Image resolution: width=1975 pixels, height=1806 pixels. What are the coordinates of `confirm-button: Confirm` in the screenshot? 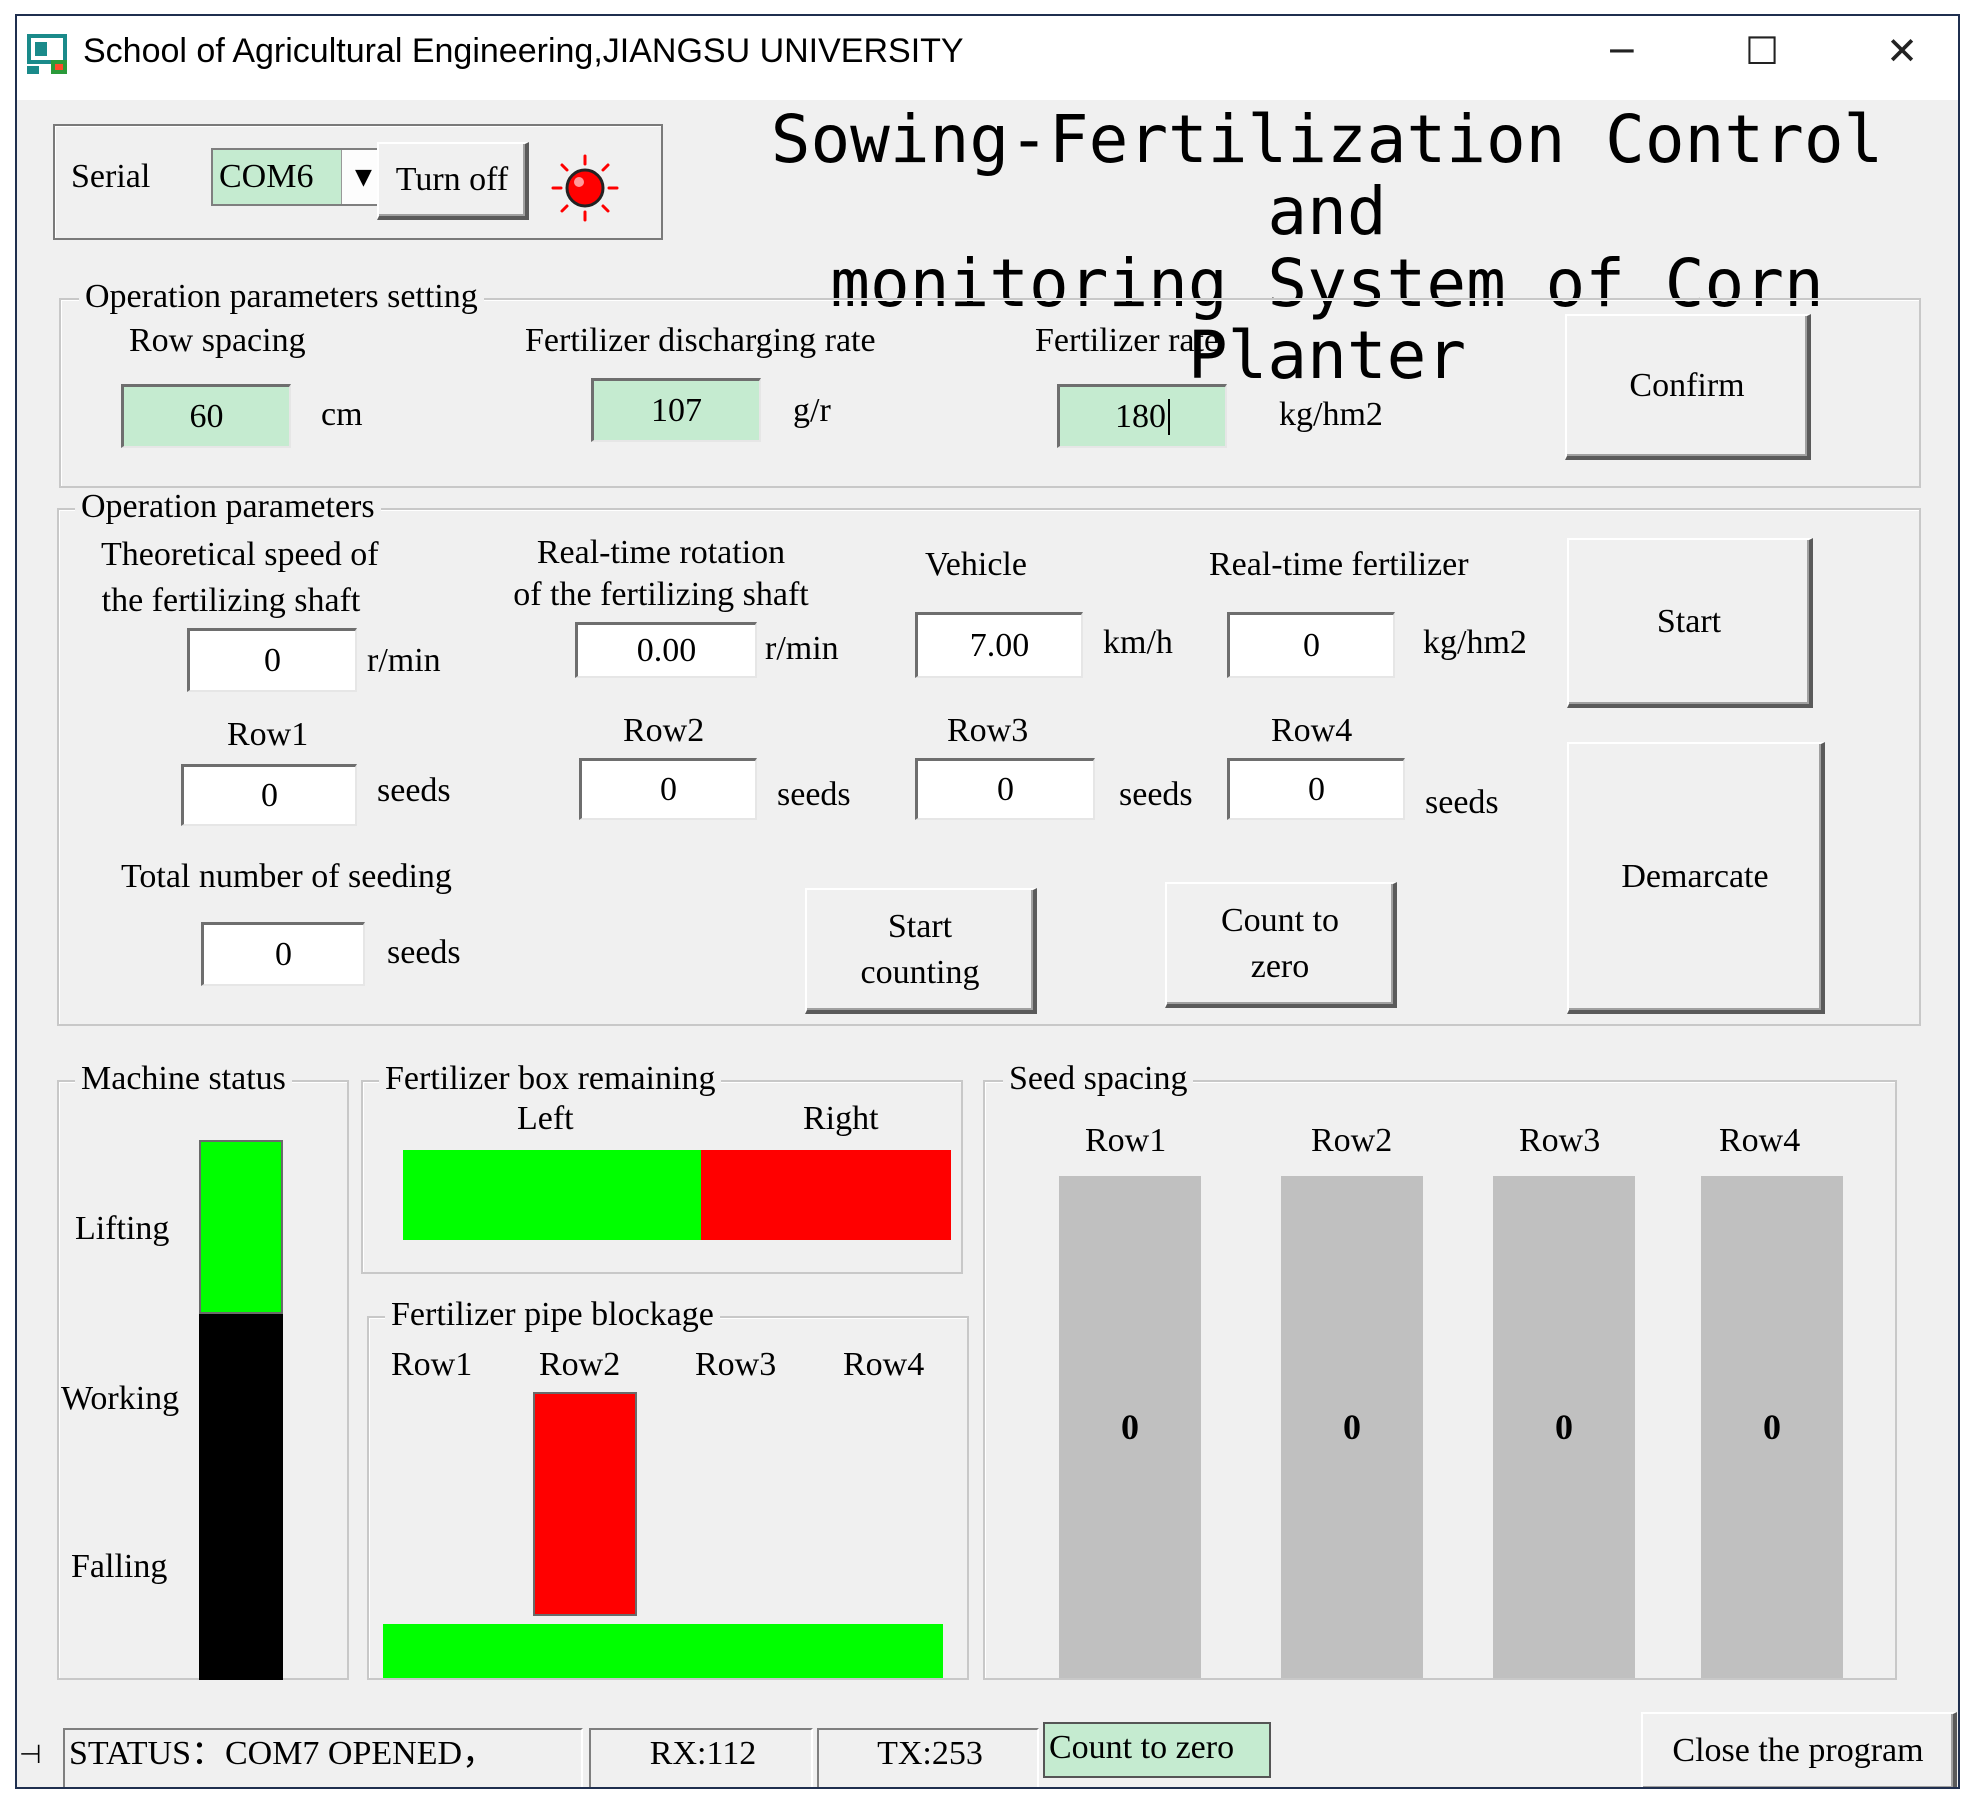 It's located at (1688, 387).